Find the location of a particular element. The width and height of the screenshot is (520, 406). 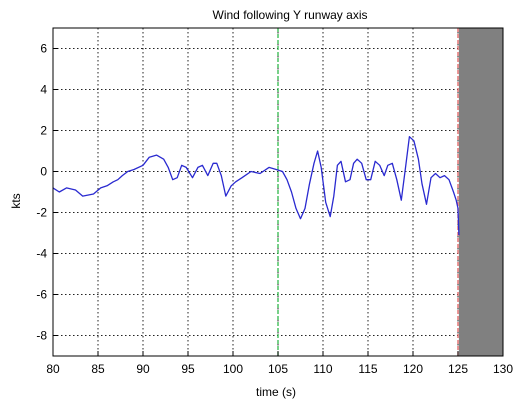

x-tick-label: 105 is located at coordinates (278, 369).